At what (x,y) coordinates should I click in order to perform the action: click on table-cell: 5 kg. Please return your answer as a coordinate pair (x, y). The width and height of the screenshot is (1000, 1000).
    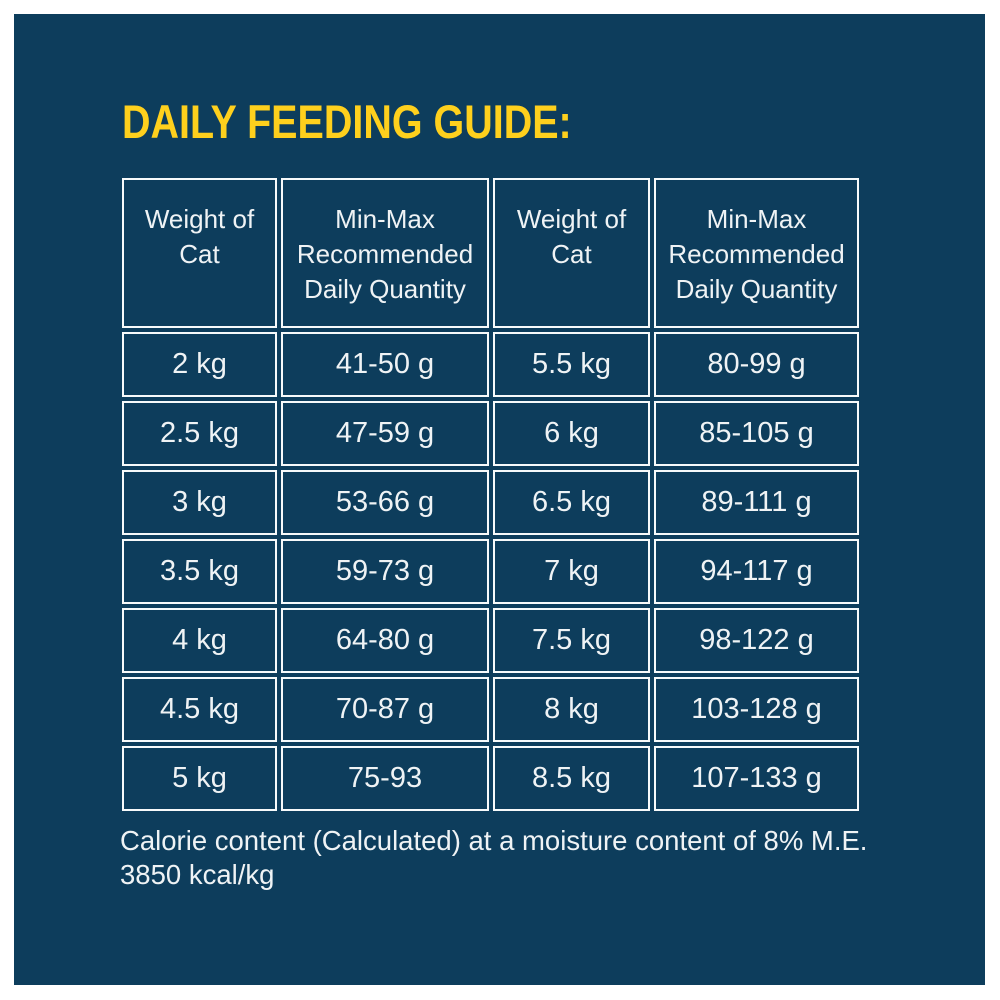
    Looking at the image, I should click on (199, 778).